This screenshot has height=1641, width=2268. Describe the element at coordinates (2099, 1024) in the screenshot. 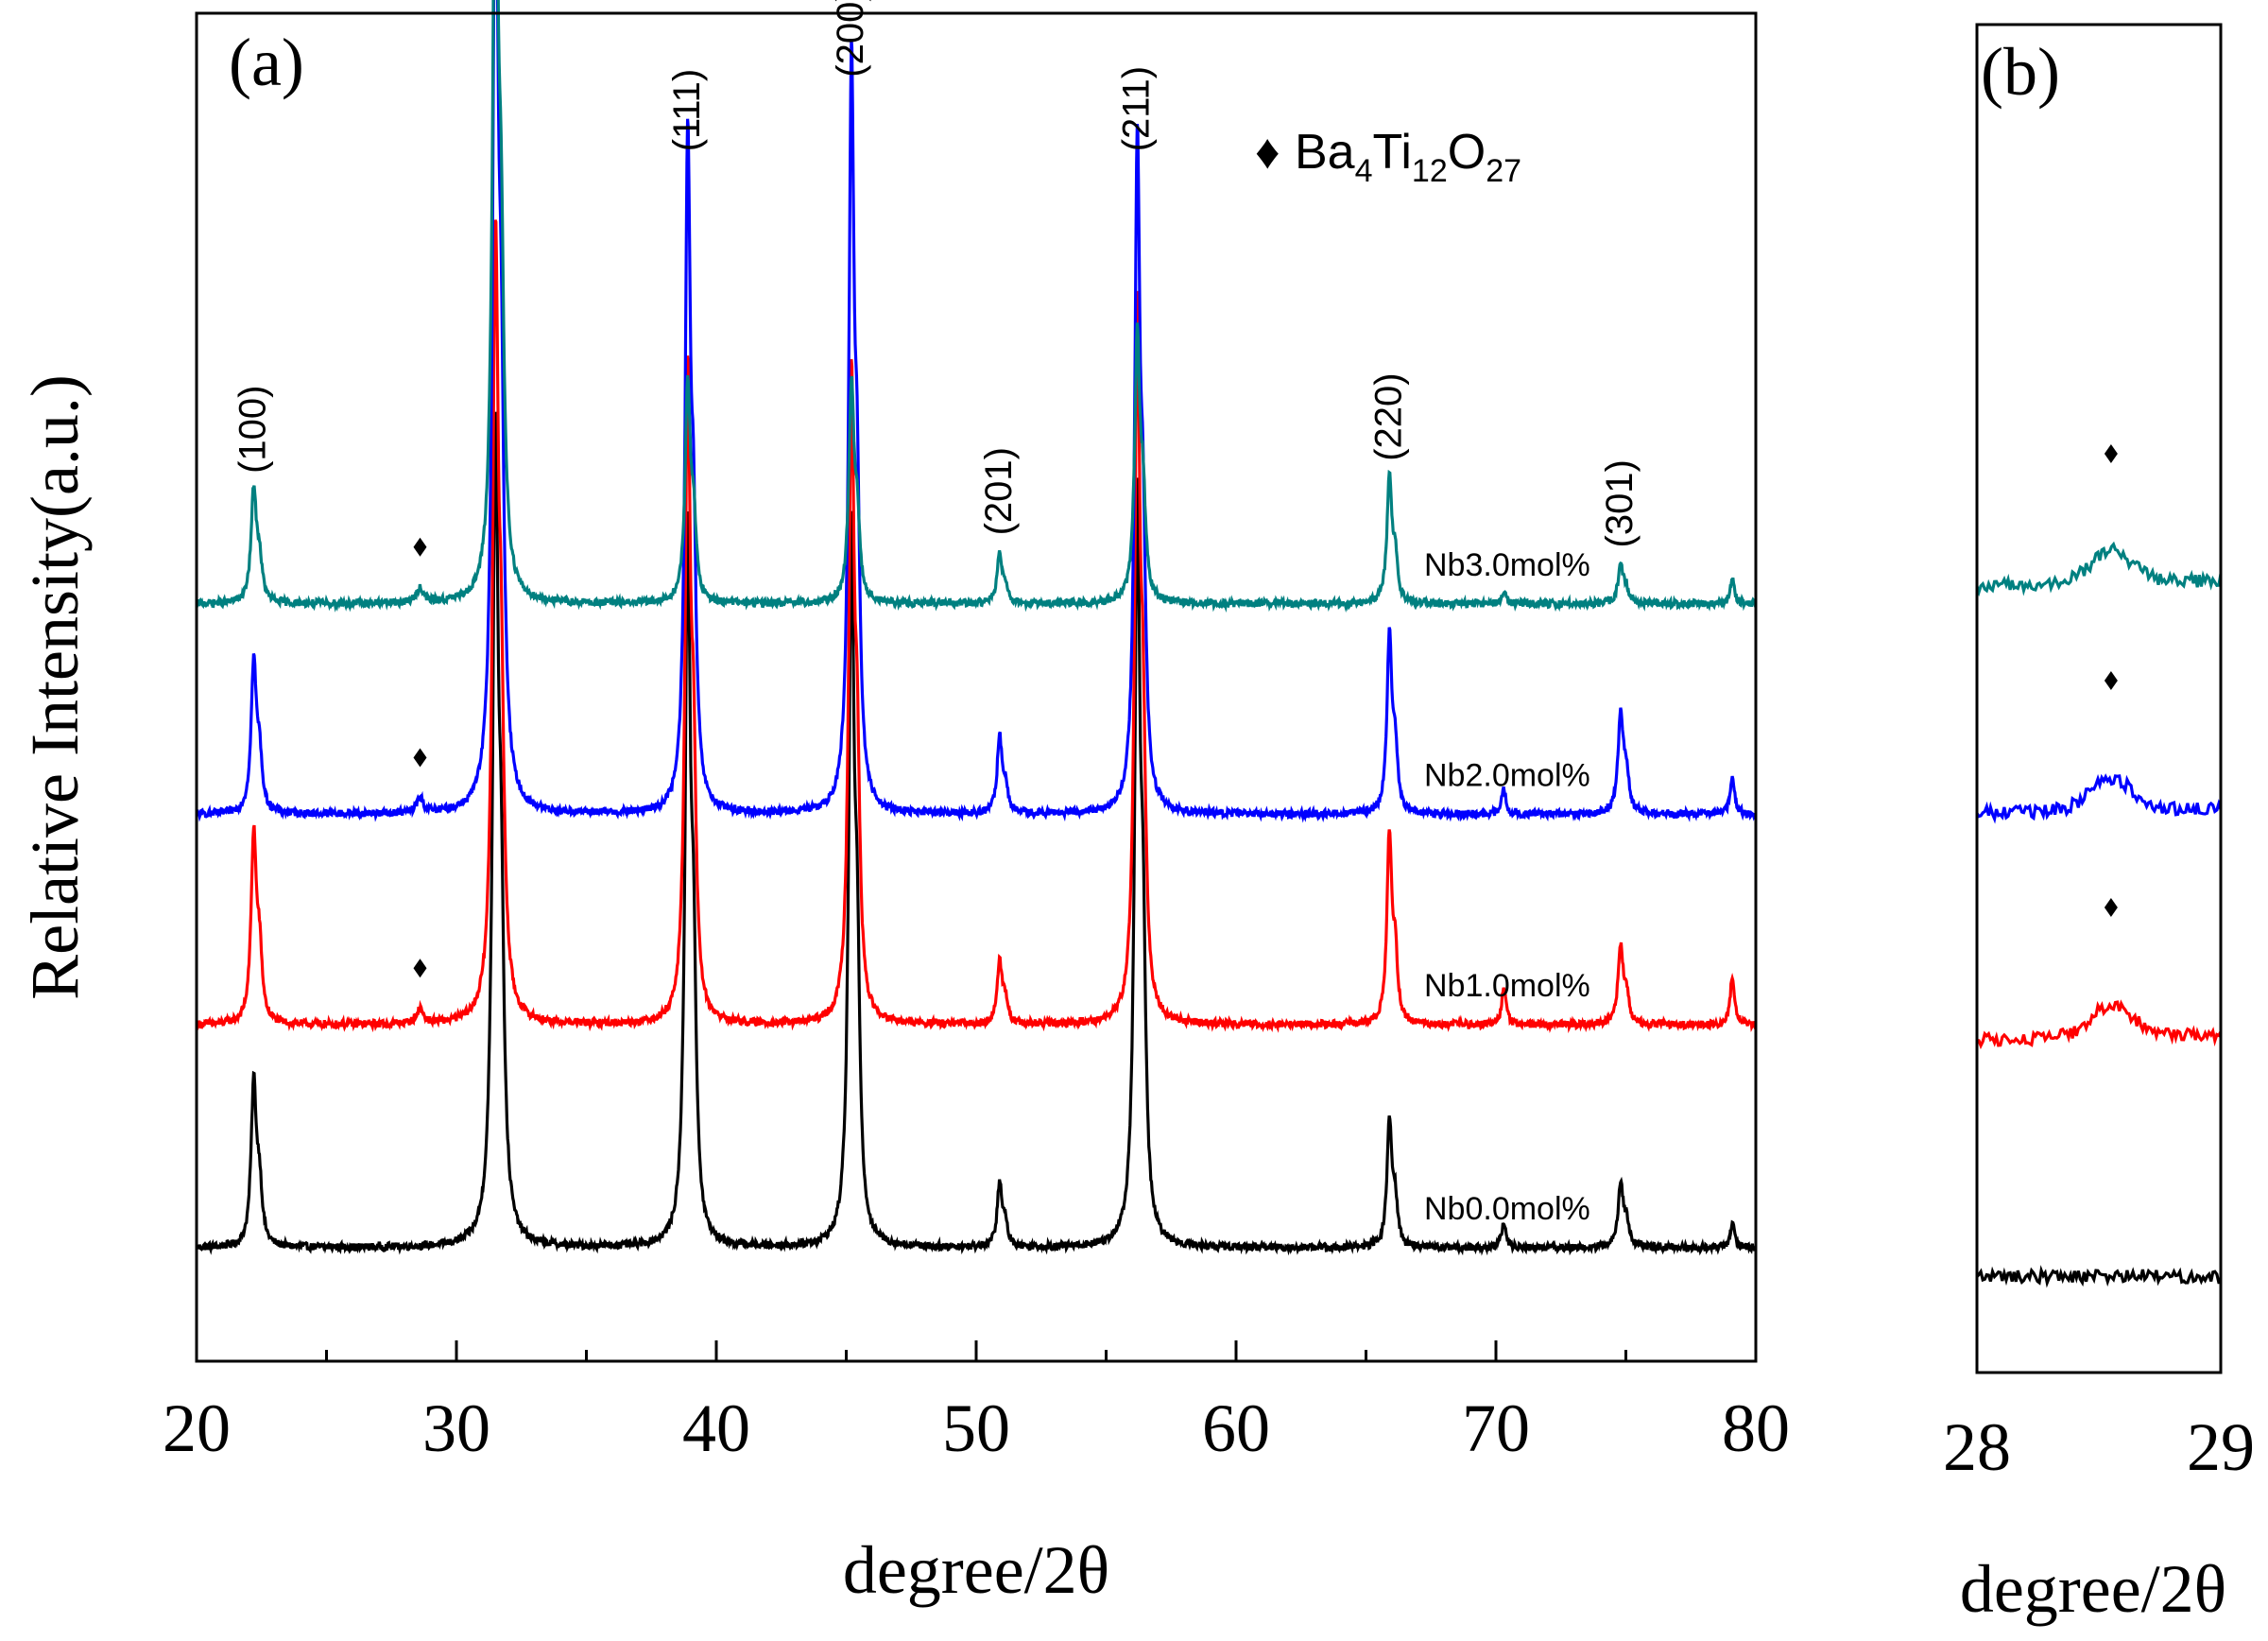

I see `zoom-trace-Nb1.0mol%` at that location.